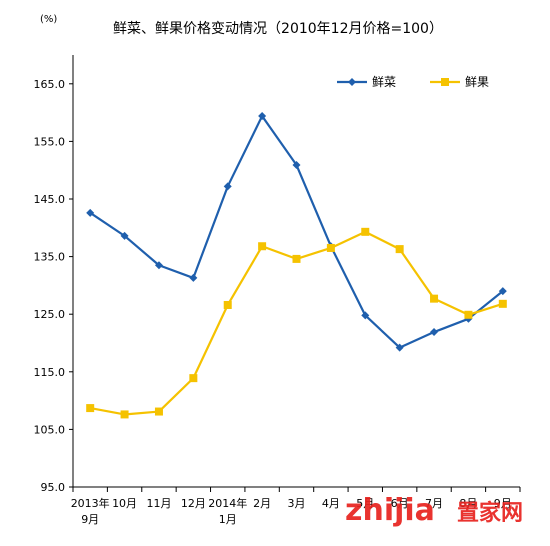 The width and height of the screenshot is (550, 546). I want to click on watermark-brand-suffix: 置家网, so click(490, 513).